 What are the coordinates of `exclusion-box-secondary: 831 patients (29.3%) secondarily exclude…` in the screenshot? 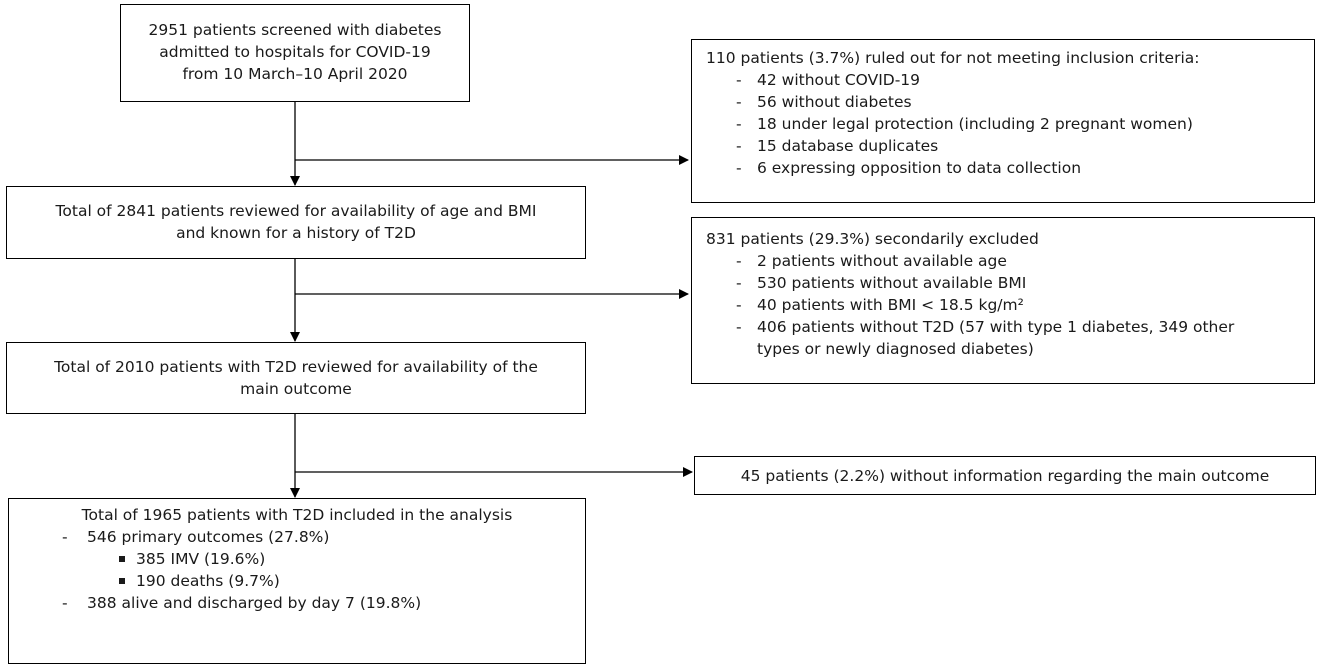 It's located at (1003, 300).